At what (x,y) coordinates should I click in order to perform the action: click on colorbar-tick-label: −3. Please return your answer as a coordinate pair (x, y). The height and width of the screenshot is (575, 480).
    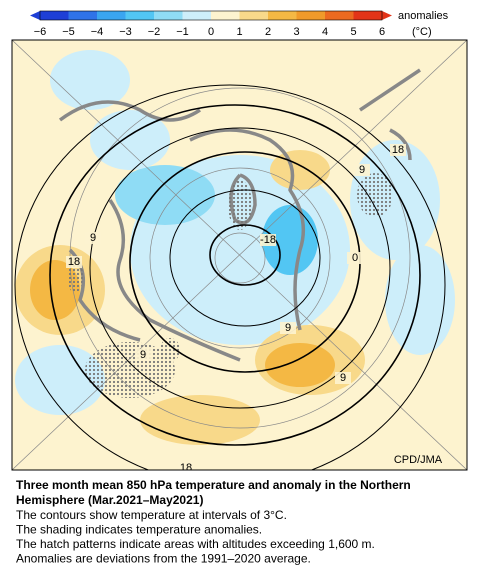
    Looking at the image, I should click on (125, 32).